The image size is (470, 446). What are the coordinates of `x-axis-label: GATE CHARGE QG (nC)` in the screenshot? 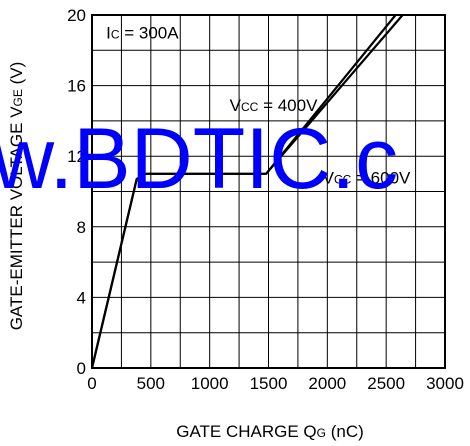 It's located at (270, 431).